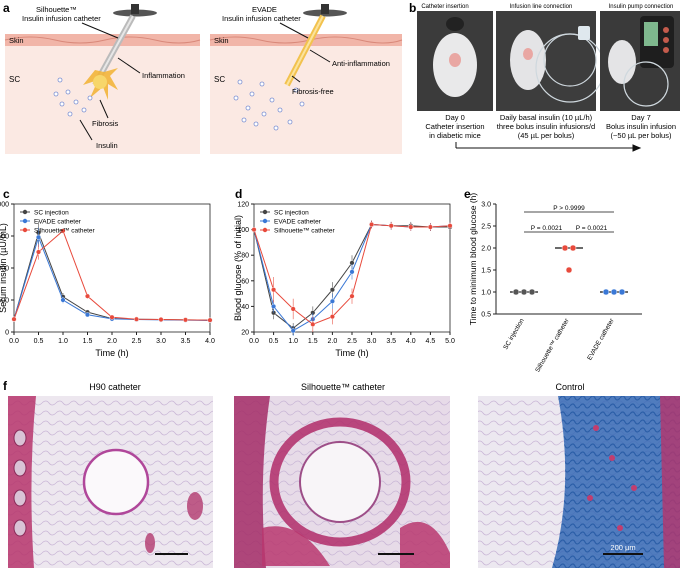  Describe the element at coordinates (163, 75) in the screenshot. I see `inflammation-label: Inflammation` at that location.